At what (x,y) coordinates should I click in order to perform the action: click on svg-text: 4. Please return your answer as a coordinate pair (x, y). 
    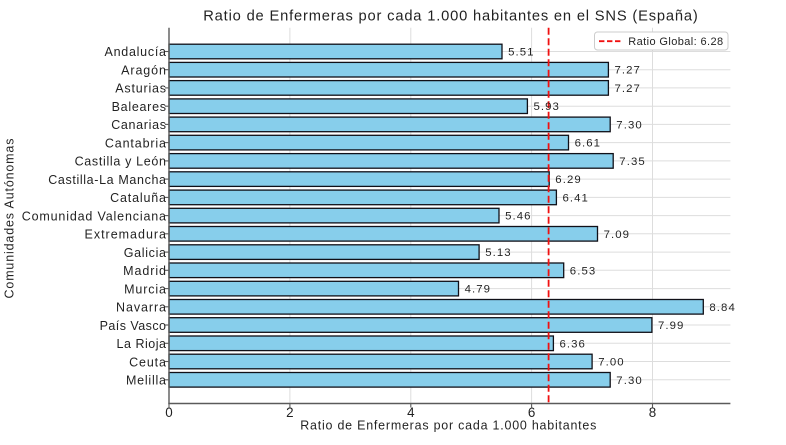
    Looking at the image, I should click on (411, 412).